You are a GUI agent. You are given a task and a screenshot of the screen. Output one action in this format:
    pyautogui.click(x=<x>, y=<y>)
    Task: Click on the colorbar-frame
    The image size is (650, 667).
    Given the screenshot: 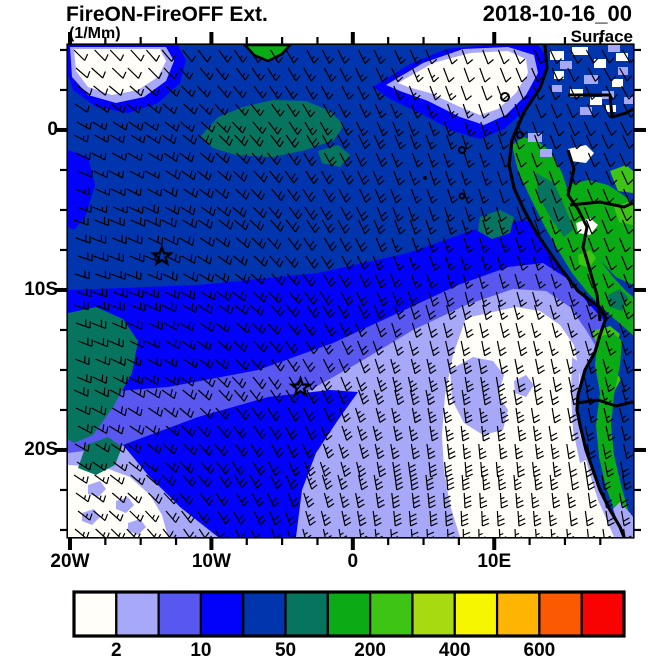 What is the action you would take?
    pyautogui.click(x=349, y=614)
    